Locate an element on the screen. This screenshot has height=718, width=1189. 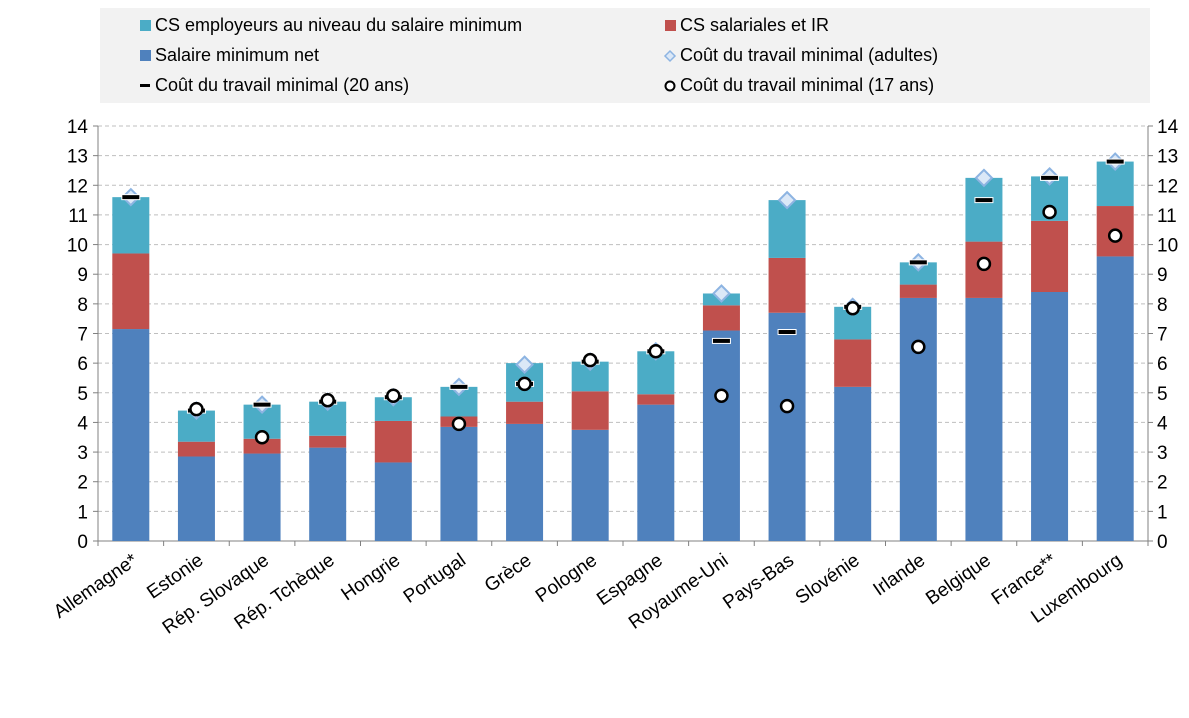
marker-cout-du-travail-minimal-17-ans-irlande is located at coordinates (918, 347).